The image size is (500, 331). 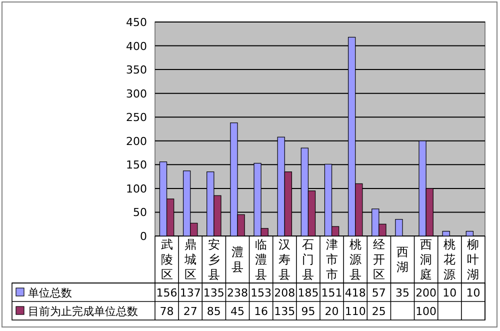 What do you see at coordinates (450, 260) in the screenshot?
I see `x-tick-label: 桃花源` at bounding box center [450, 260].